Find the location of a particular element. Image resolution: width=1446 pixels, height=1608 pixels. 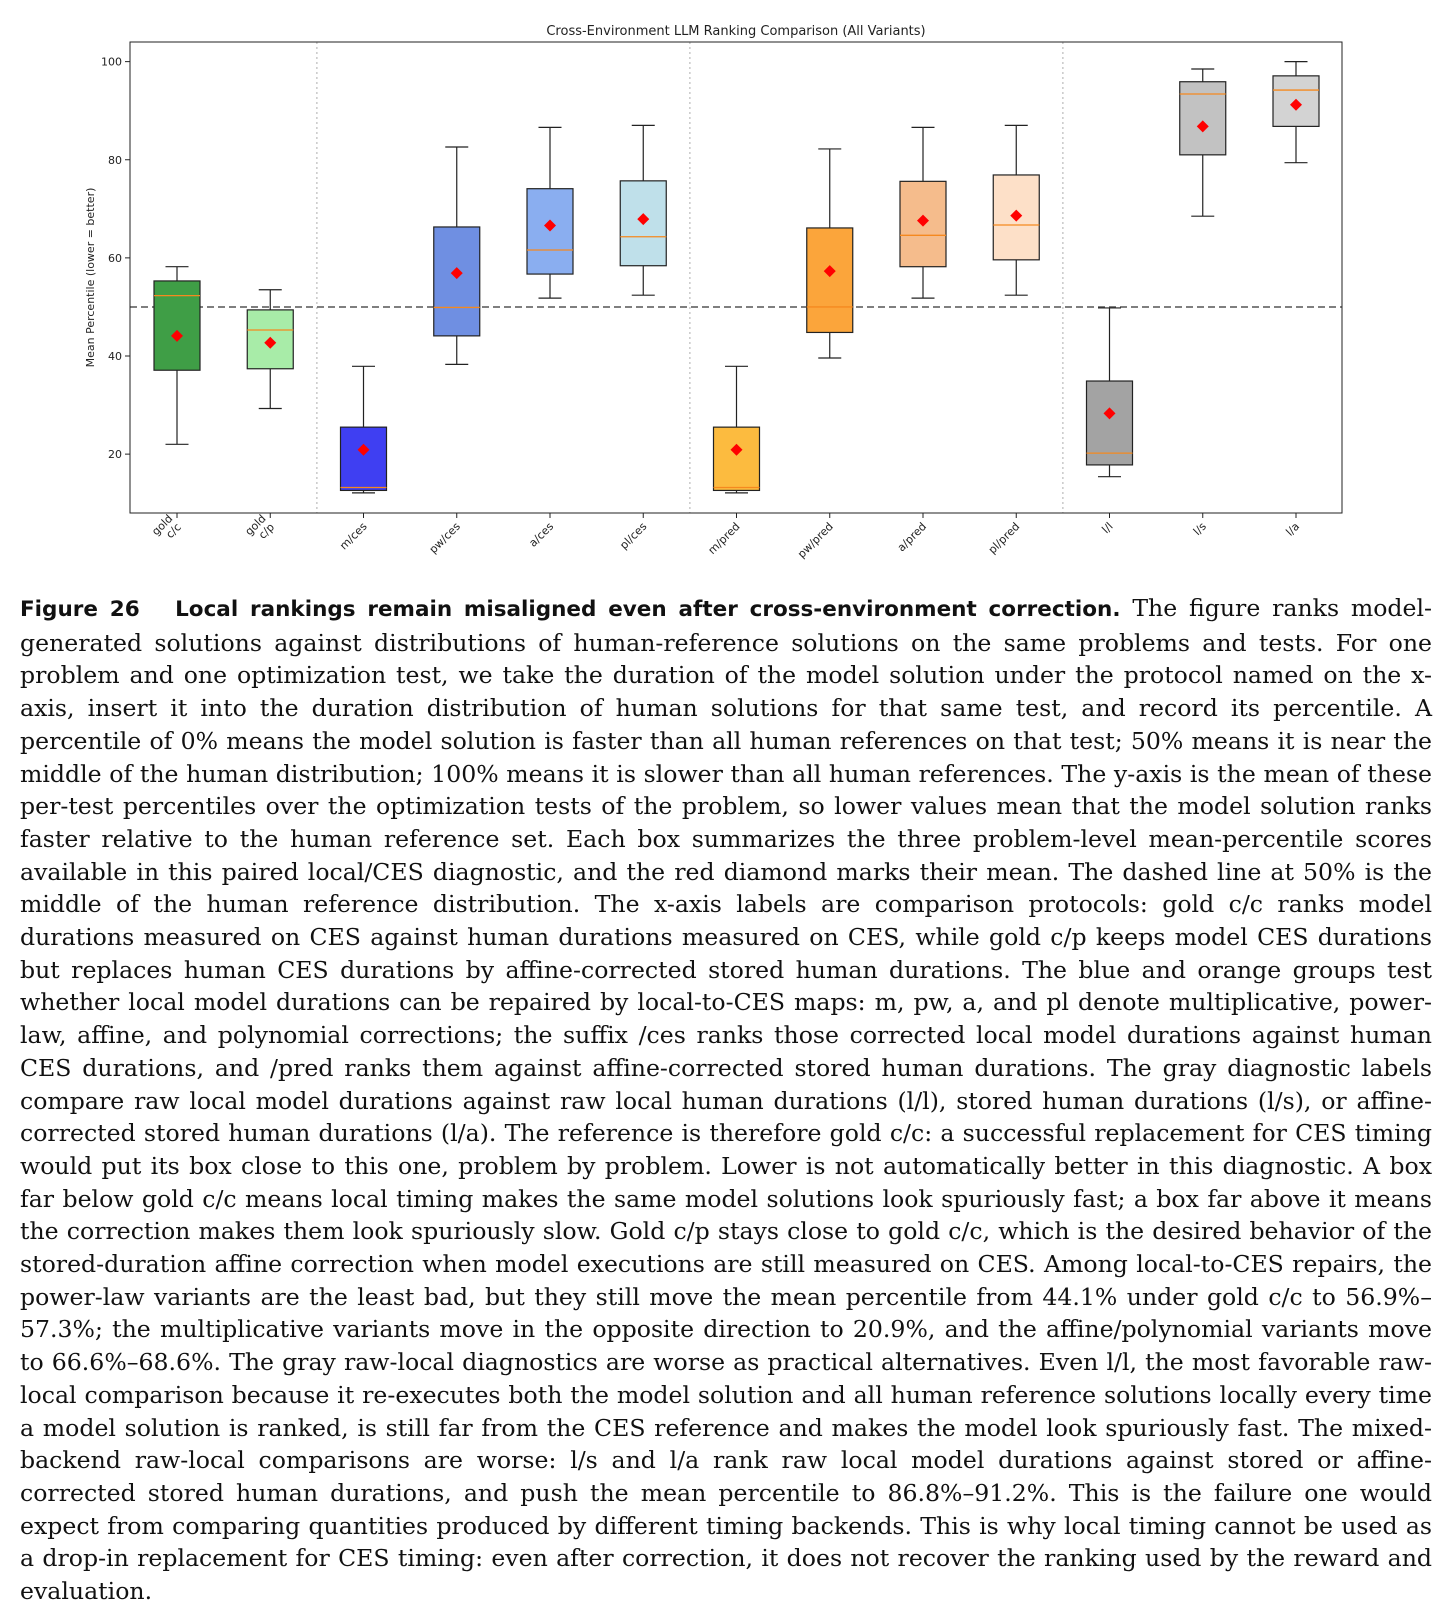

x-tick-label: l/a is located at coordinates (1292, 529).